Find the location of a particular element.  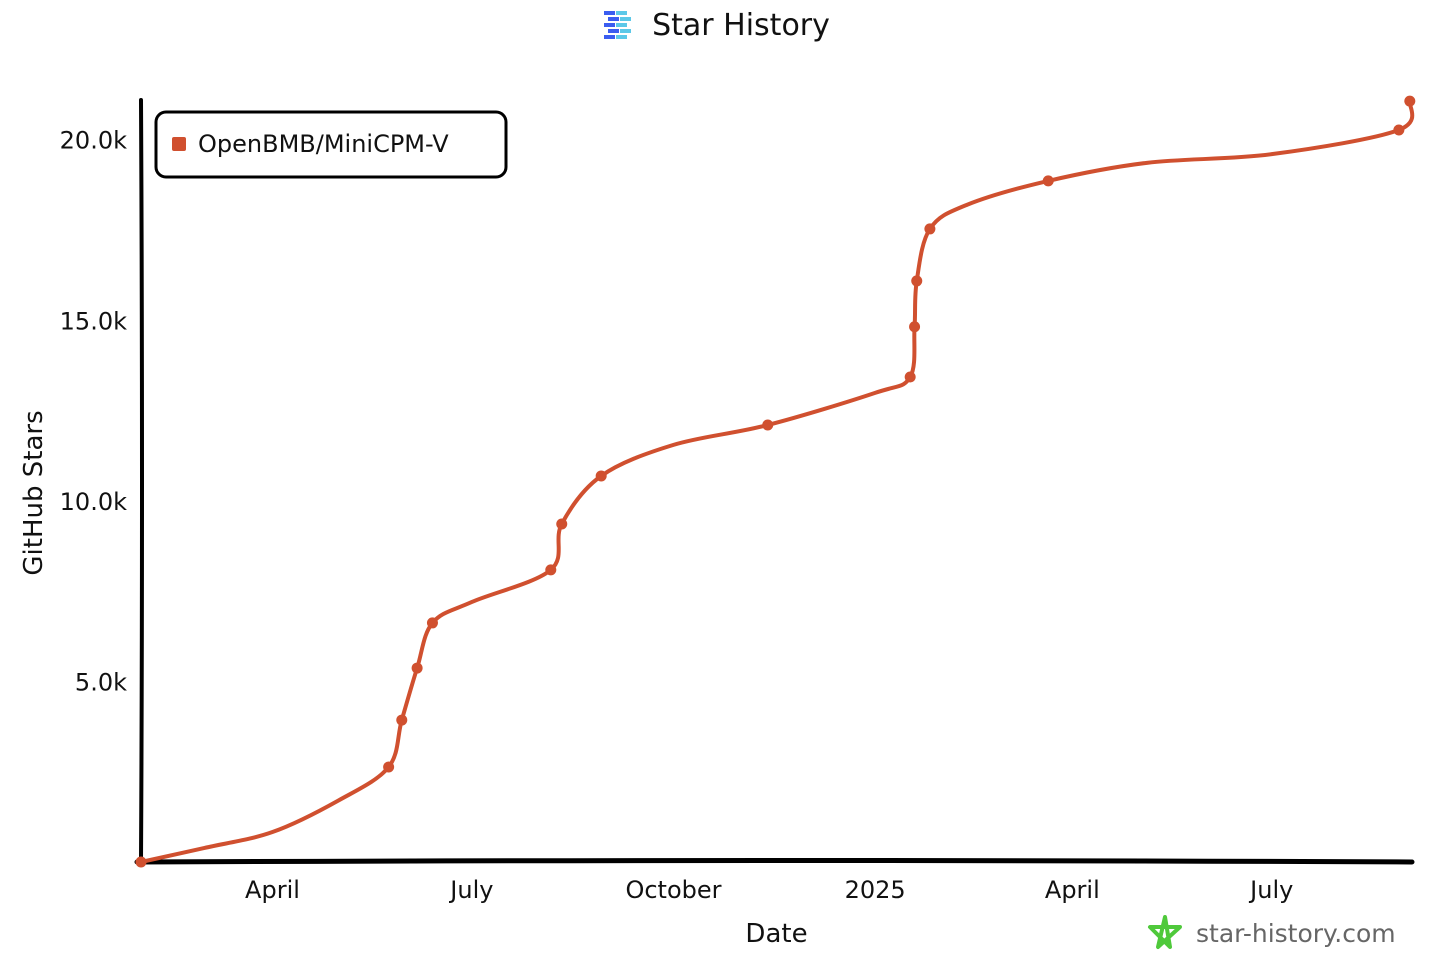

legend-label: OpenBMB/MiniCPM-V is located at coordinates (323, 144).